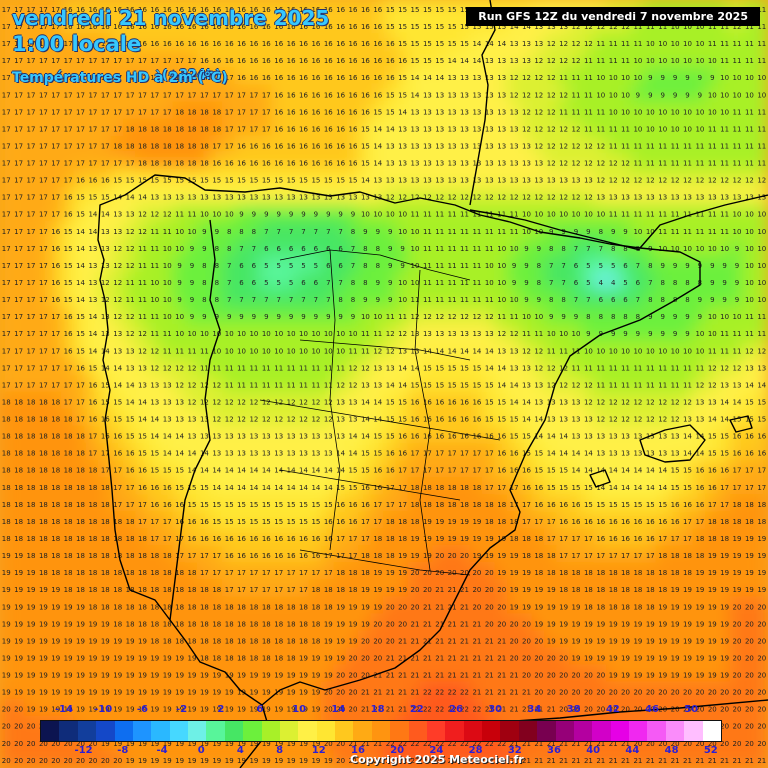  I want to click on temperature-value: 5, so click(278, 283).